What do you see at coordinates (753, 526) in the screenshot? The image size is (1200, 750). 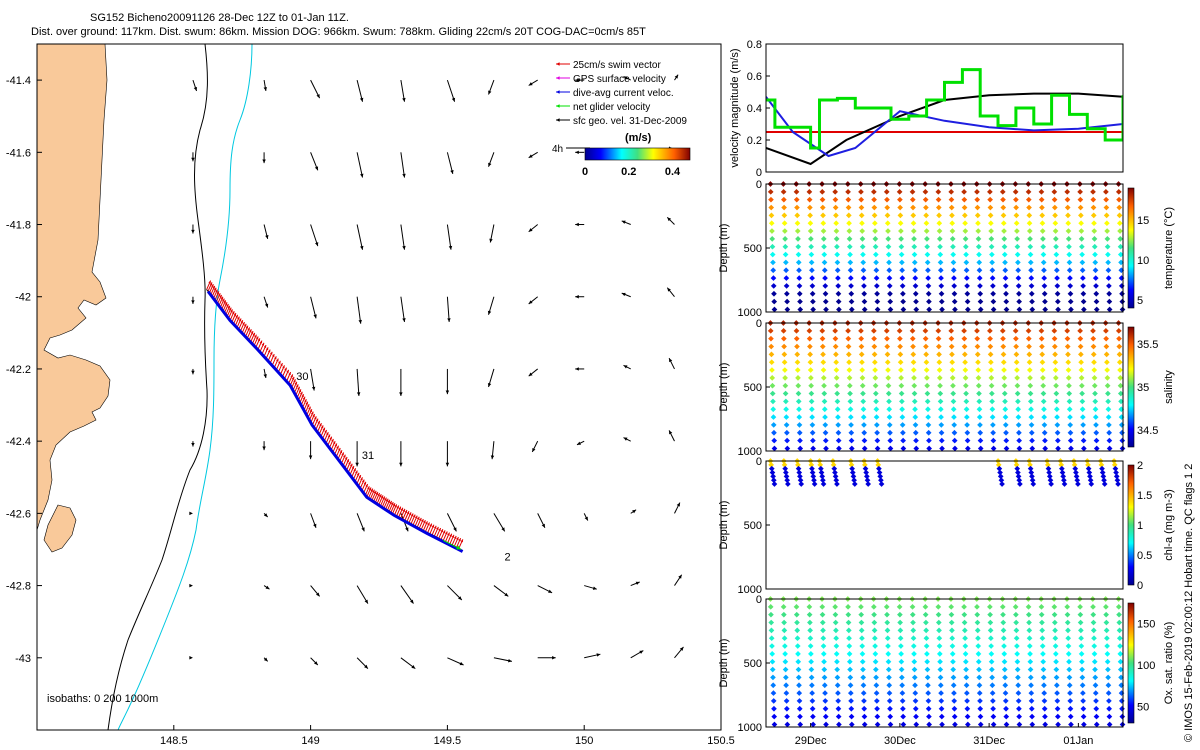 I see `depth-tick-label: 500` at bounding box center [753, 526].